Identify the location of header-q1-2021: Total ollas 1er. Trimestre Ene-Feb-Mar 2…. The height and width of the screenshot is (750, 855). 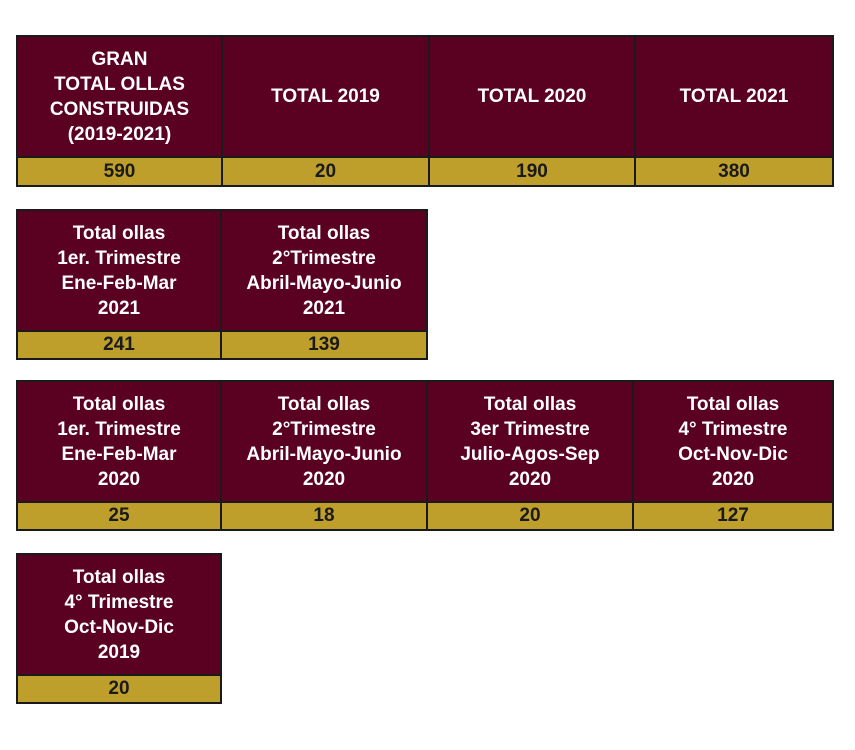
(119, 270).